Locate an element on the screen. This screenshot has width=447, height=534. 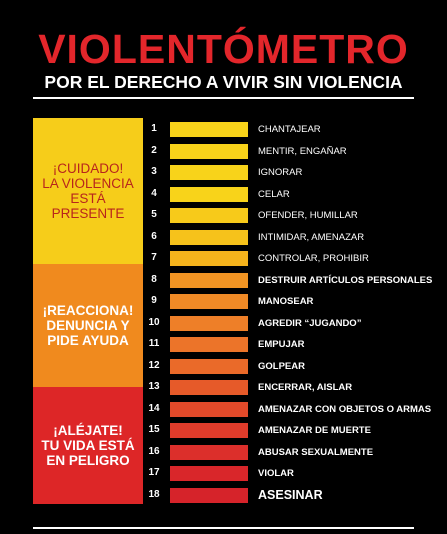
scale-label: CONTROLAR, PROHIBIR is located at coordinates (313, 258).